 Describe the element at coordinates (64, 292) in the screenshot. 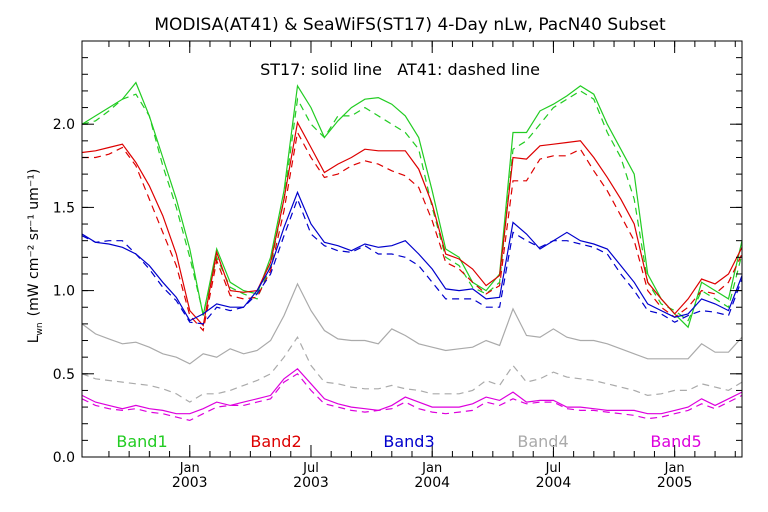

I see `y-tick-label: 1.0` at that location.